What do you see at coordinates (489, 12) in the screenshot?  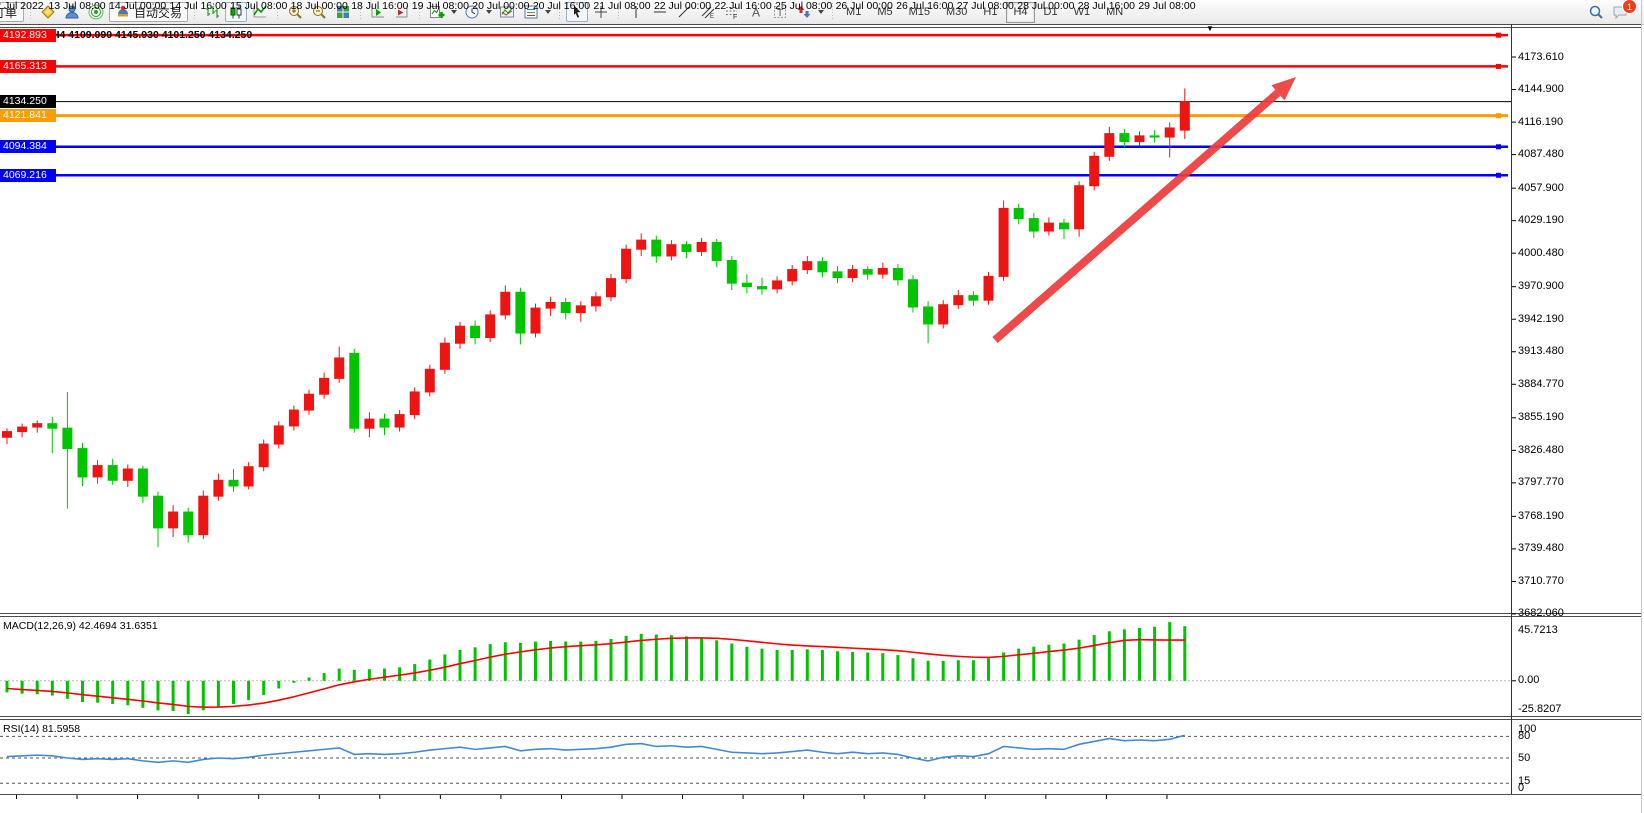 I see `periods-dropdown-caret` at bounding box center [489, 12].